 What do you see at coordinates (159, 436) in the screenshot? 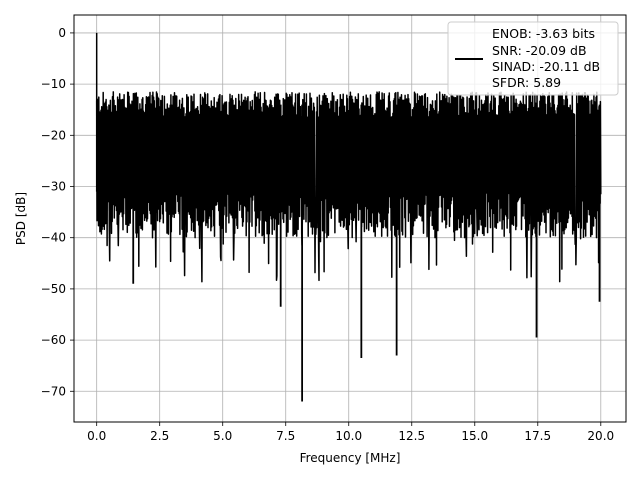
I see `x-tick-label: 2.5` at bounding box center [159, 436].